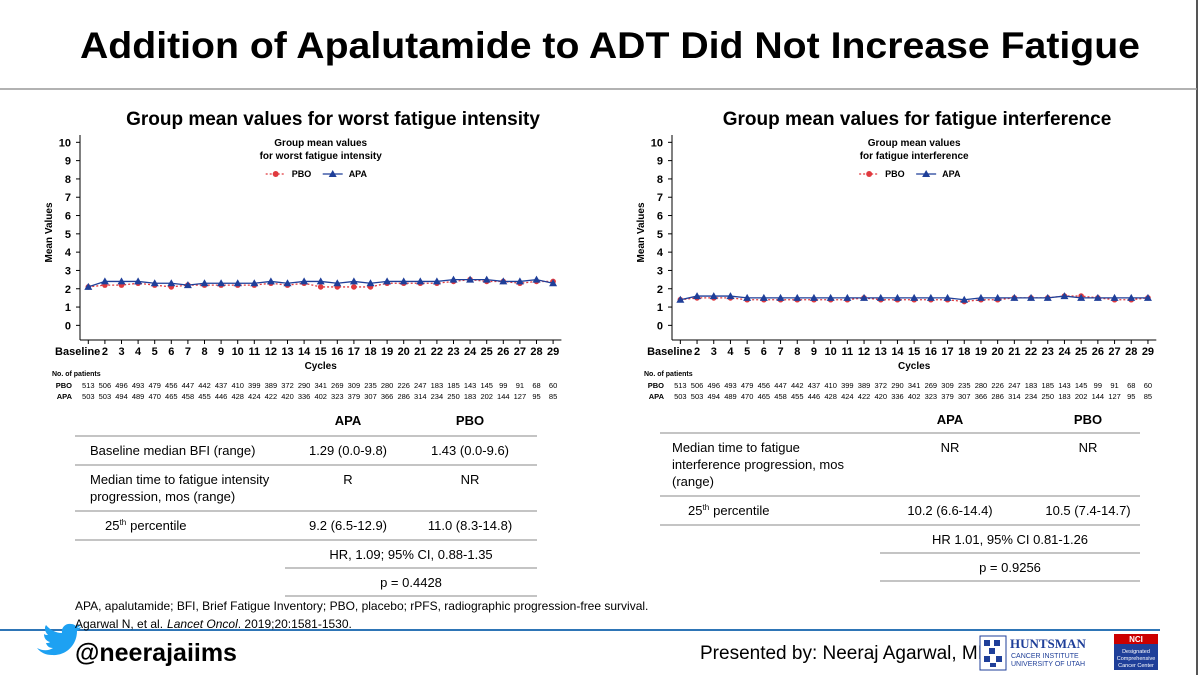 The image size is (1200, 675). Describe the element at coordinates (780, 385) in the screenshot. I see `patients-count: 447` at that location.